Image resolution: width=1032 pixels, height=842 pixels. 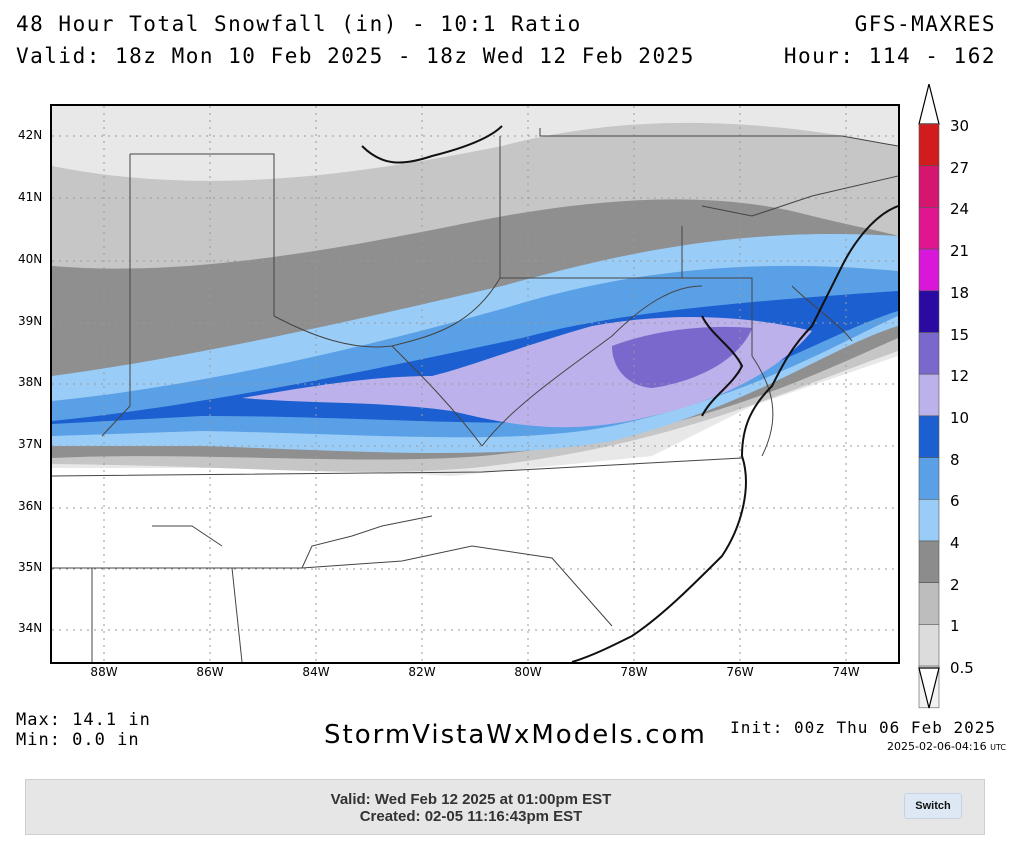 I want to click on timestamp-tz: UTC, so click(x=998, y=747).